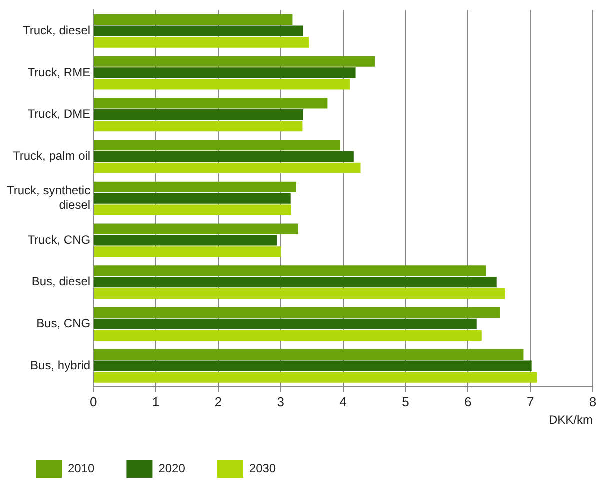 This screenshot has height=498, width=601. Describe the element at coordinates (49, 198) in the screenshot. I see `y-tick-label: Truck, synthetic diesel` at that location.